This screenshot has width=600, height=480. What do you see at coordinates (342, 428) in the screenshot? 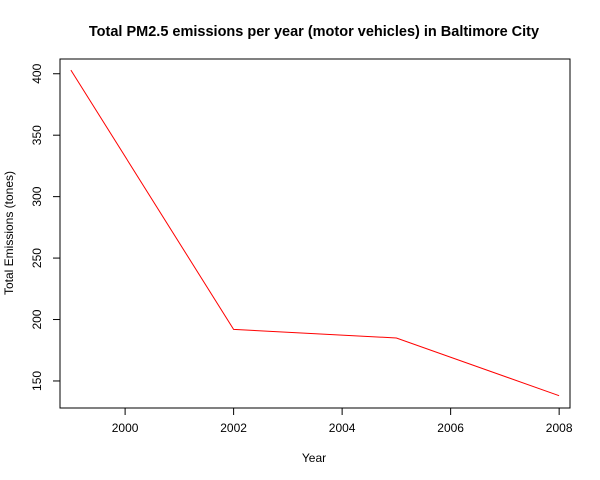
I see `x-tick-label: 2004` at bounding box center [342, 428].